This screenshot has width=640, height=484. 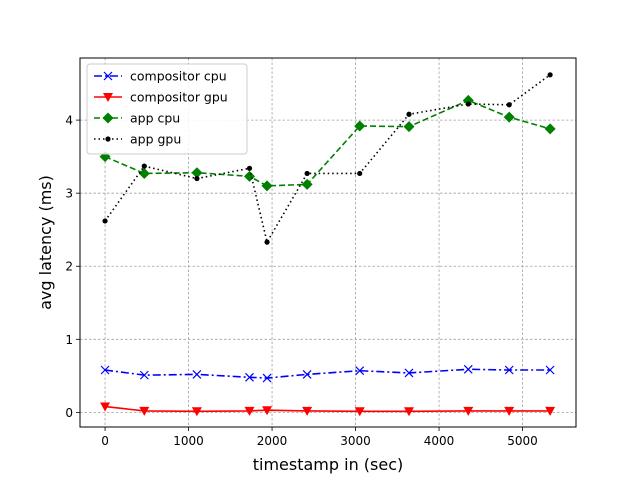 What do you see at coordinates (272, 441) in the screenshot?
I see `x-tick-label: 2000` at bounding box center [272, 441].